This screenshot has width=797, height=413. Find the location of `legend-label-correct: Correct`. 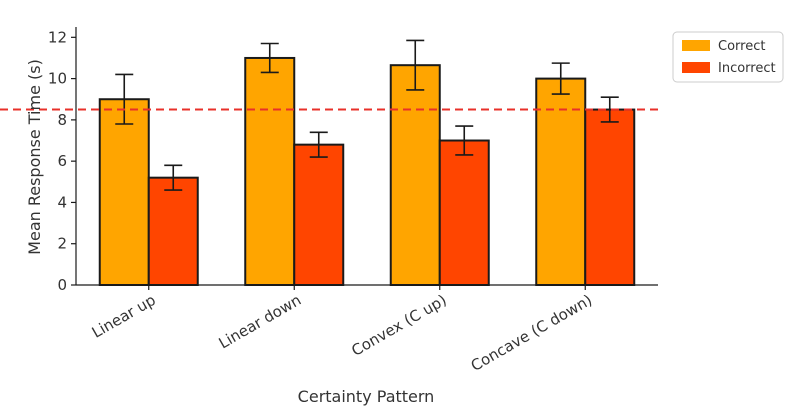

legend-label-correct: Correct is located at coordinates (741, 46).